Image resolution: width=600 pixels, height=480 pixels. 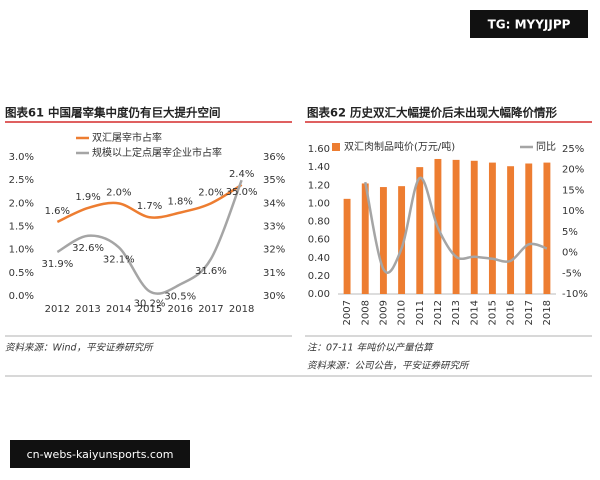 What do you see at coordinates (79, 348) in the screenshot?
I see `source: 资料来源：Wind，平安证券研究所` at bounding box center [79, 348].